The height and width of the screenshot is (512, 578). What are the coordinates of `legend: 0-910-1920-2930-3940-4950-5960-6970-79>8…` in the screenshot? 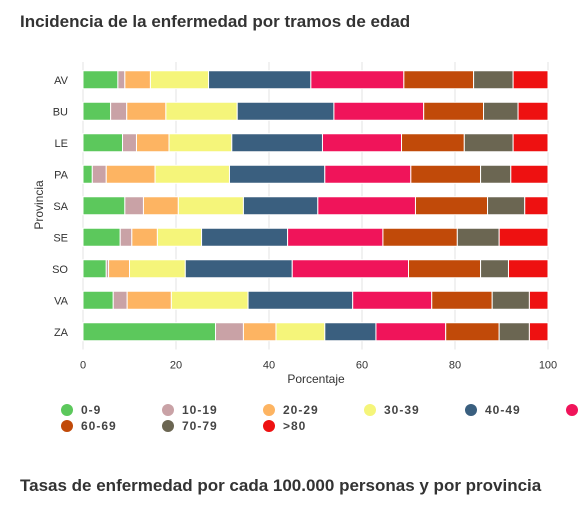 It's located at (319, 418).